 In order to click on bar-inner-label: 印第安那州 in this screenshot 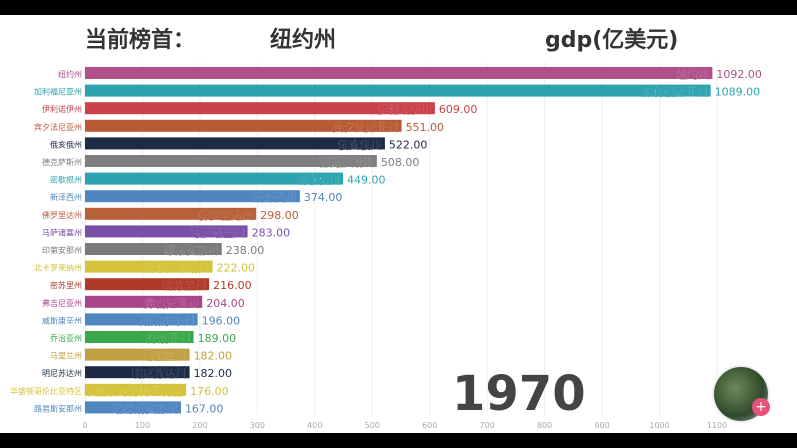, I will do `click(191, 250)`.